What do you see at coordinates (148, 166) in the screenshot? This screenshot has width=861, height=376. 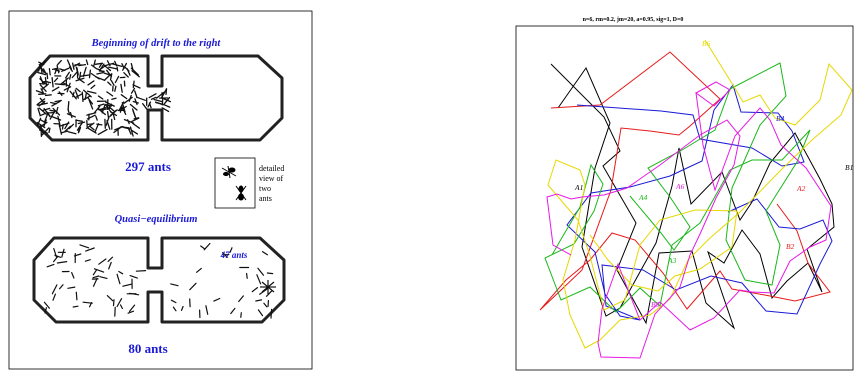 I see `top-ant-count: 297 ants` at bounding box center [148, 166].